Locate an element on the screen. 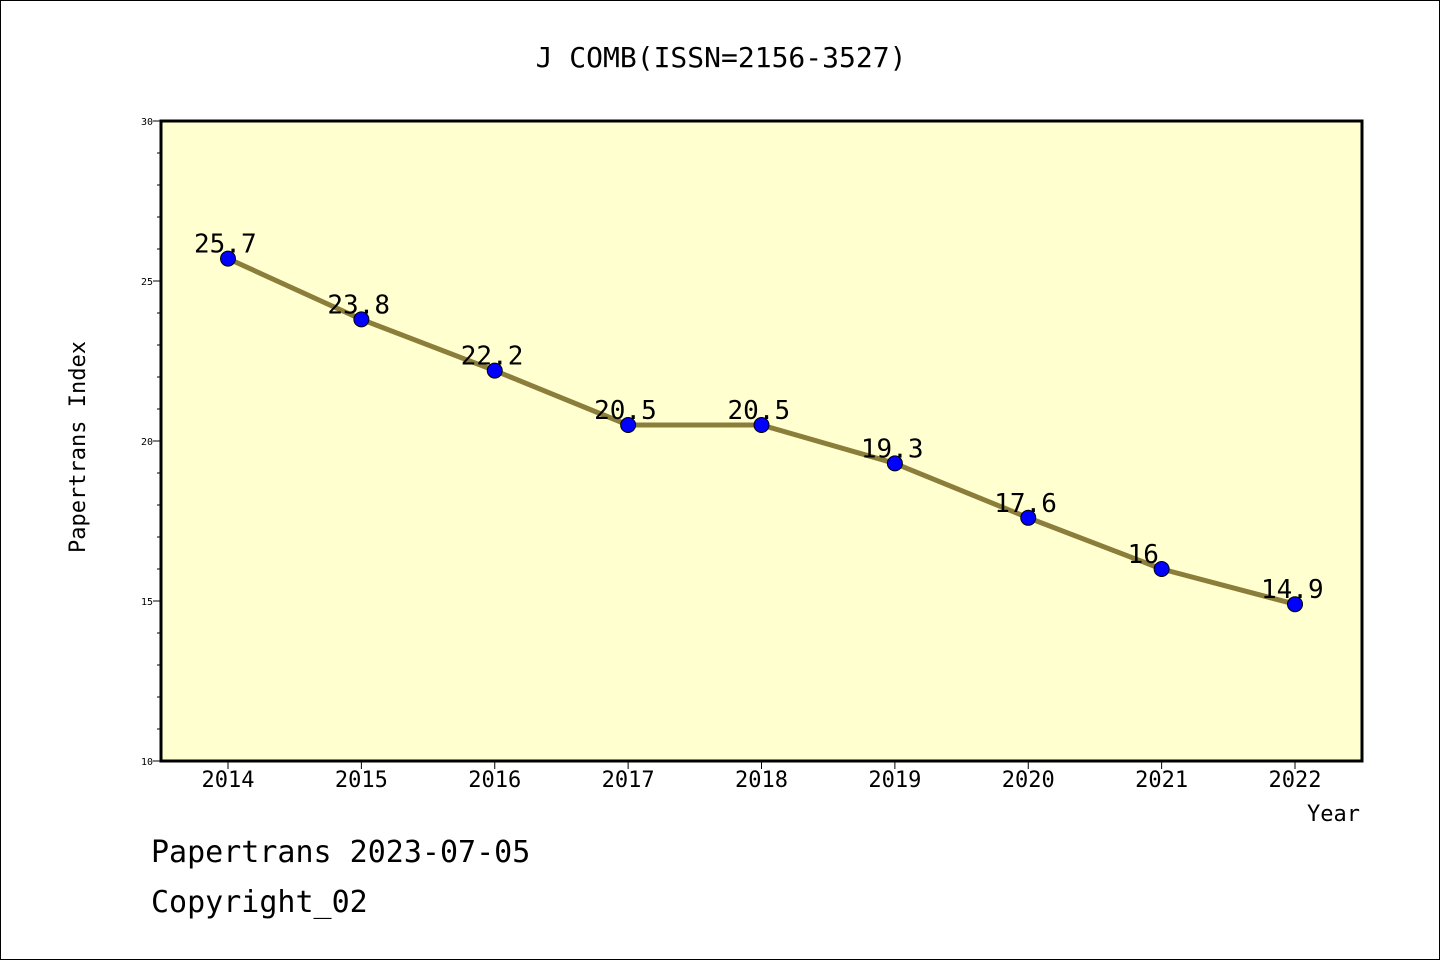 Image resolution: width=1440 pixels, height=960 pixels. x-axis: 2014 2015 2016 2017 2018 2019 2020 2021 2022 is located at coordinates (762, 777).